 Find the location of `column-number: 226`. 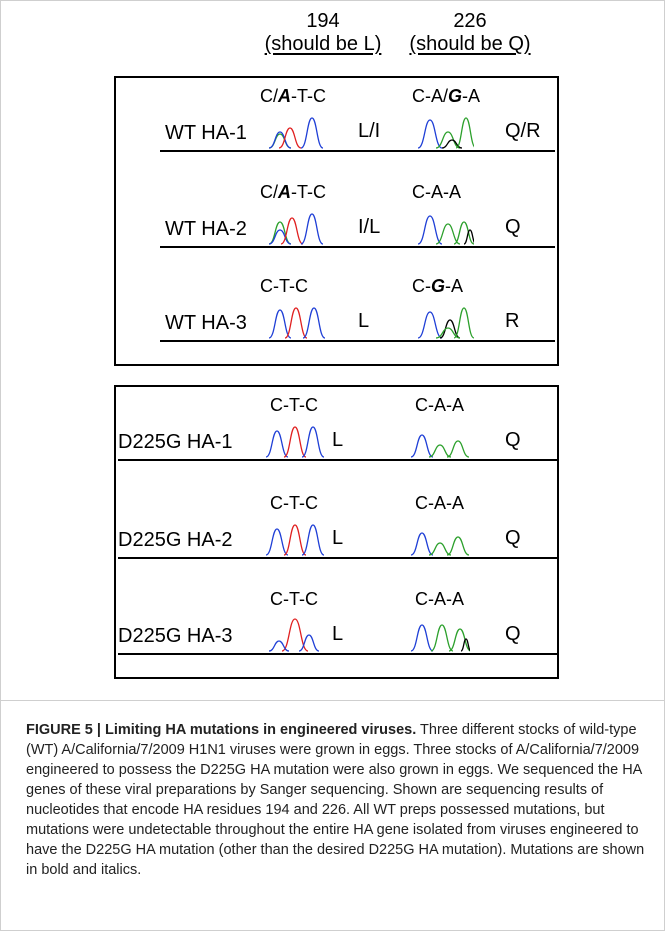

column-number: 226 is located at coordinates (470, 21).